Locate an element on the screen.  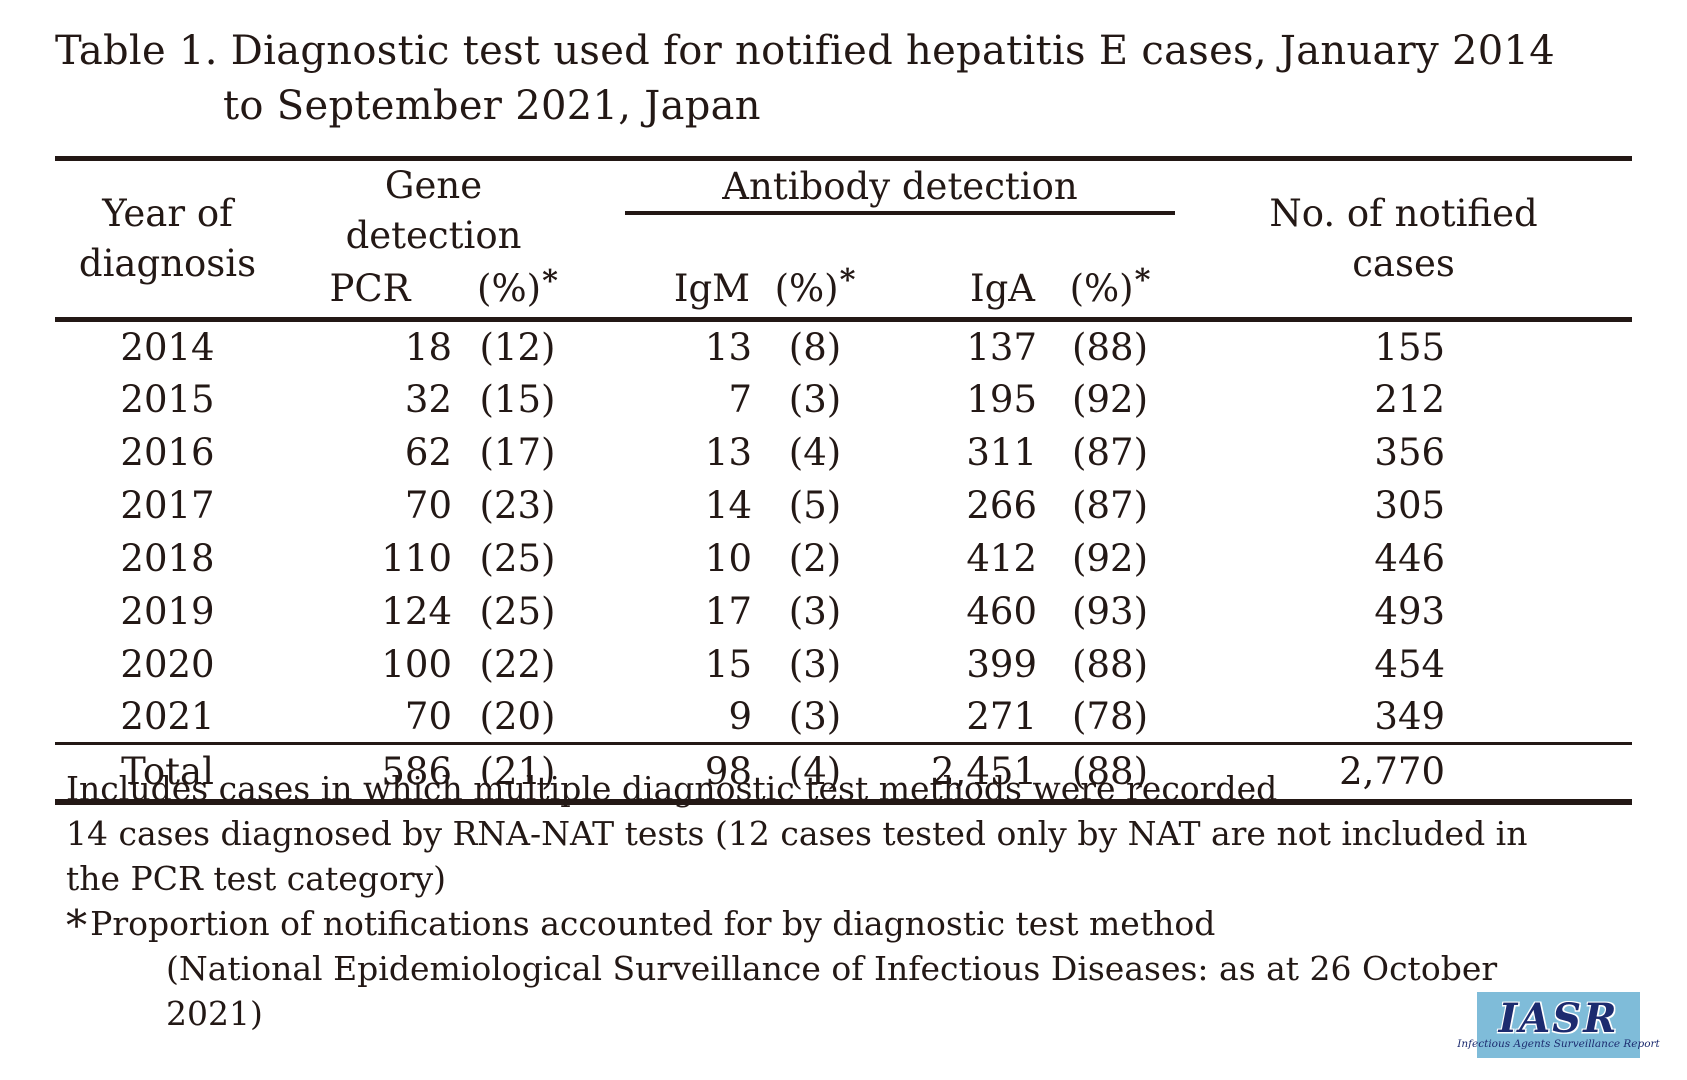
year-cell: 2019 is located at coordinates (167, 611).